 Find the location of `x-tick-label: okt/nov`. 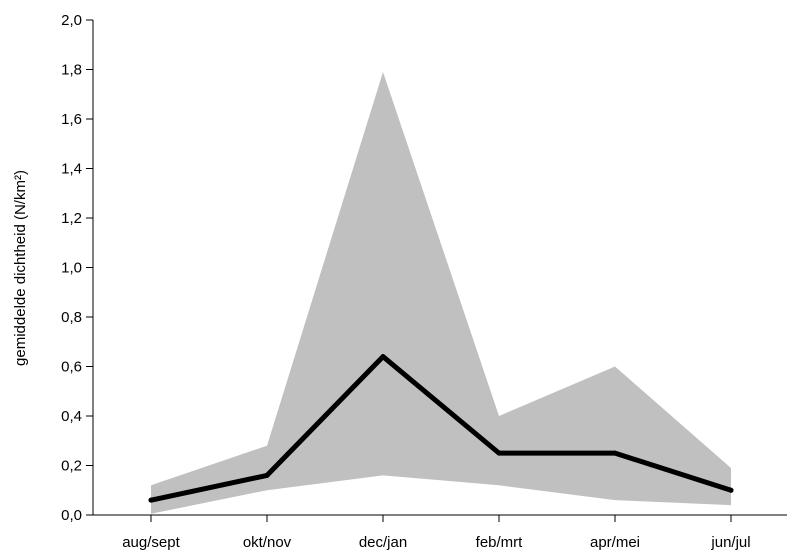

x-tick-label: okt/nov is located at coordinates (267, 542).